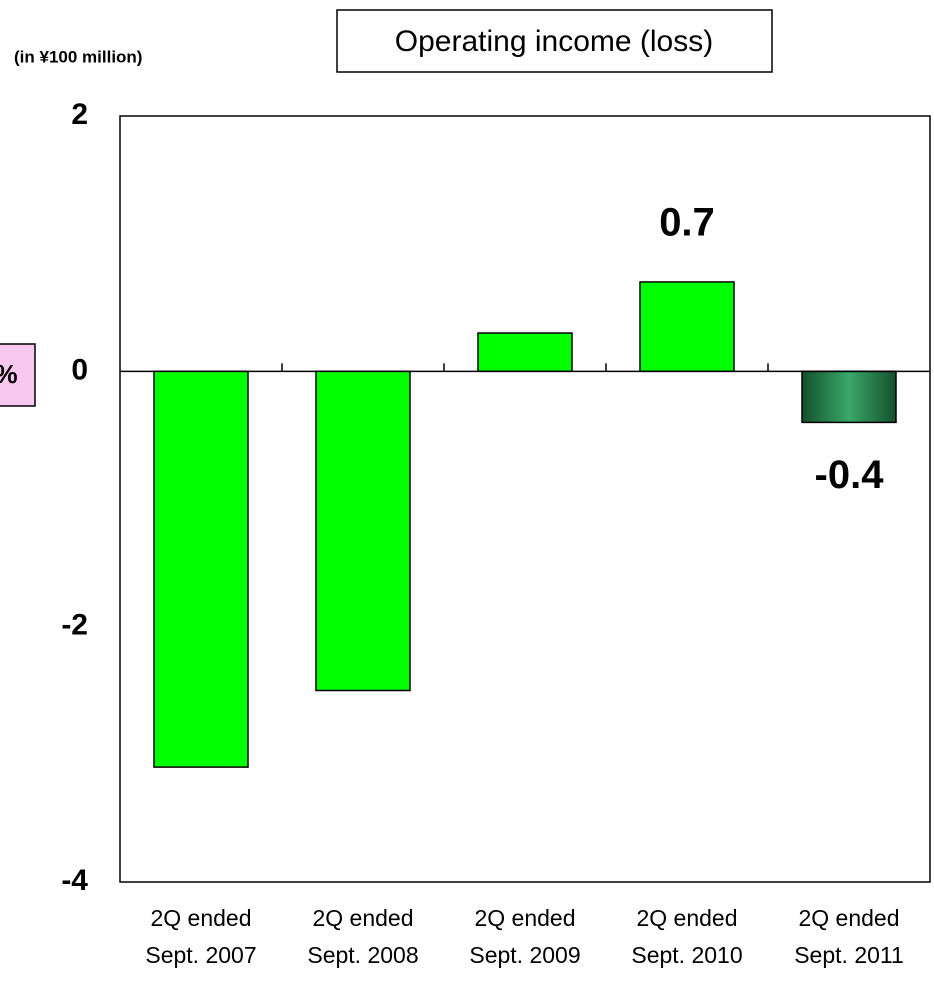 The width and height of the screenshot is (934, 985). I want to click on chart-title: Operating income (loss), so click(554, 41).